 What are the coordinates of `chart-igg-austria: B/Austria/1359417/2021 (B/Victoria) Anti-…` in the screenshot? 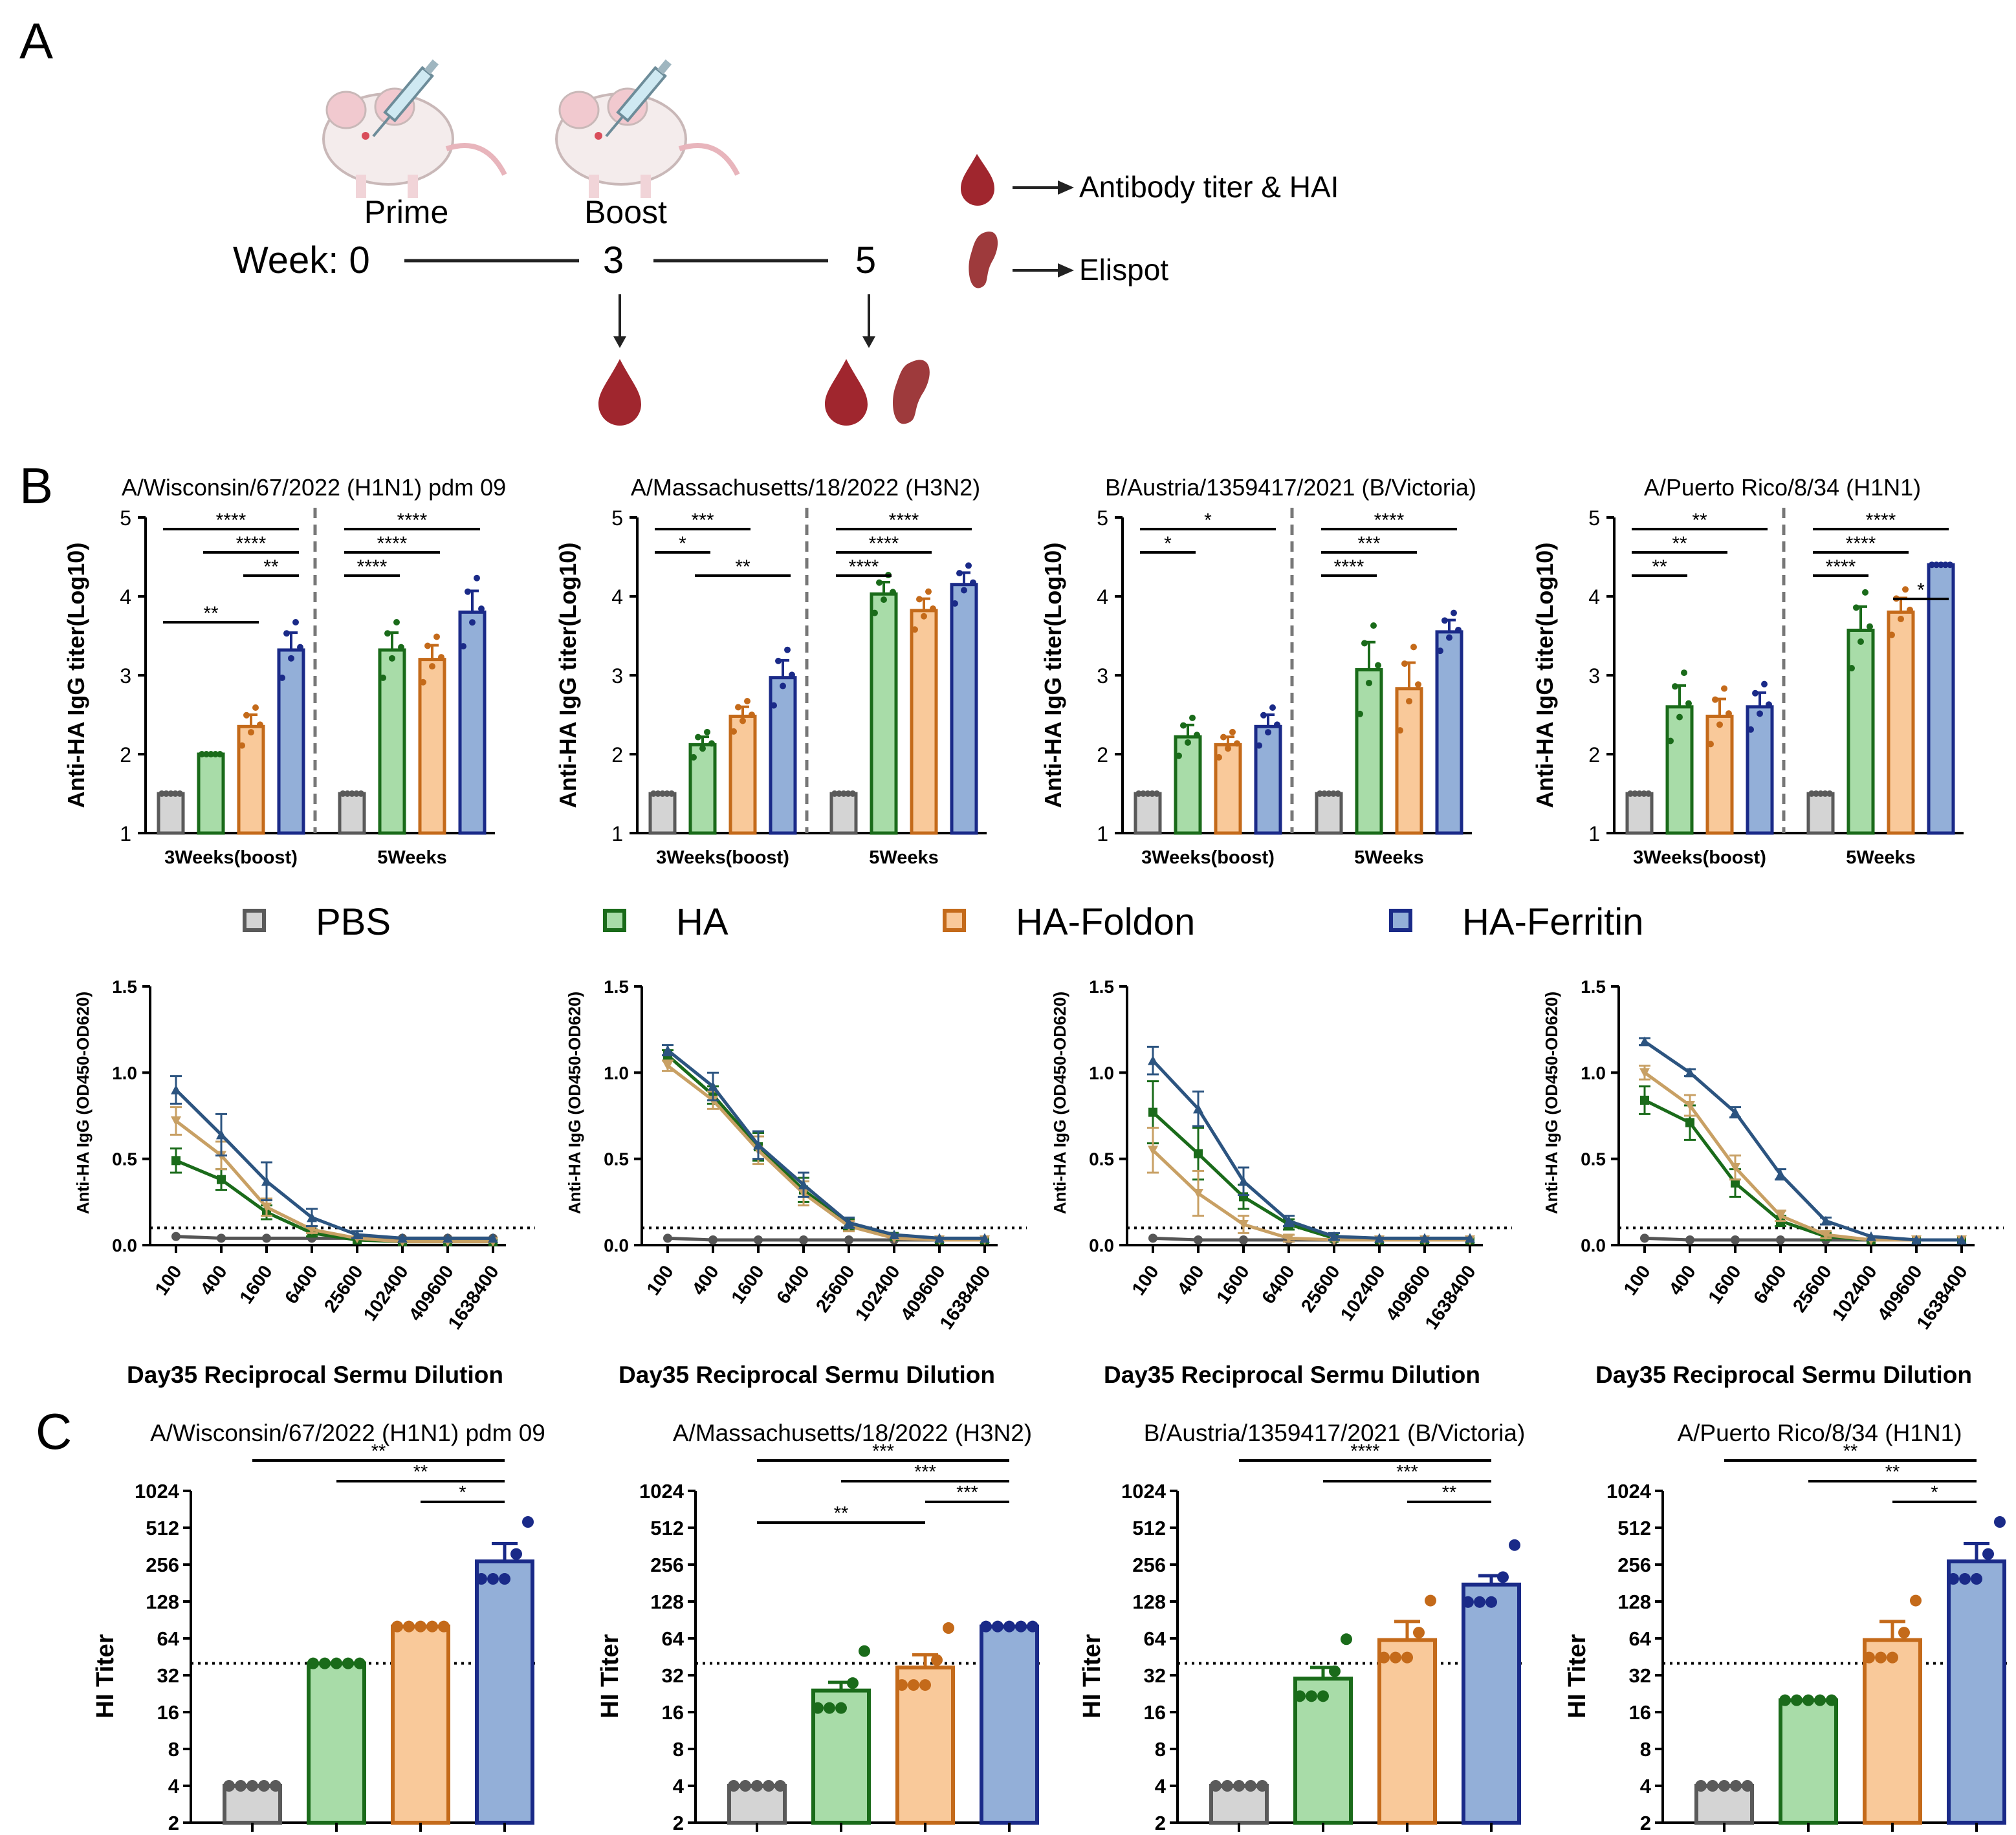 It's located at (1258, 671).